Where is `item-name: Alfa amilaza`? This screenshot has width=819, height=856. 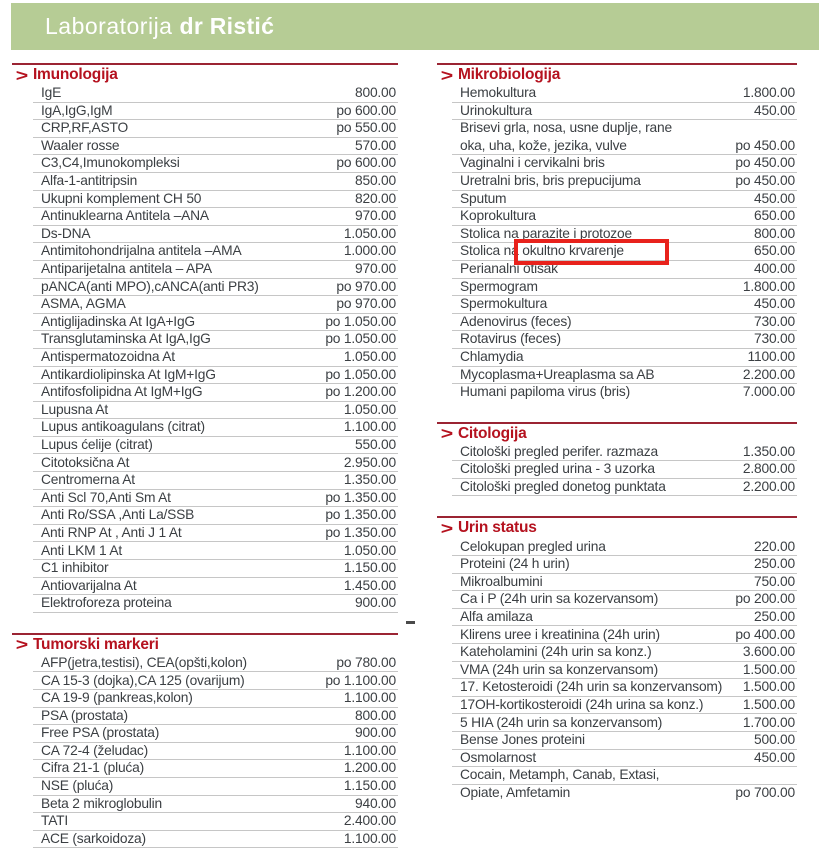 item-name: Alfa amilaza is located at coordinates (496, 616).